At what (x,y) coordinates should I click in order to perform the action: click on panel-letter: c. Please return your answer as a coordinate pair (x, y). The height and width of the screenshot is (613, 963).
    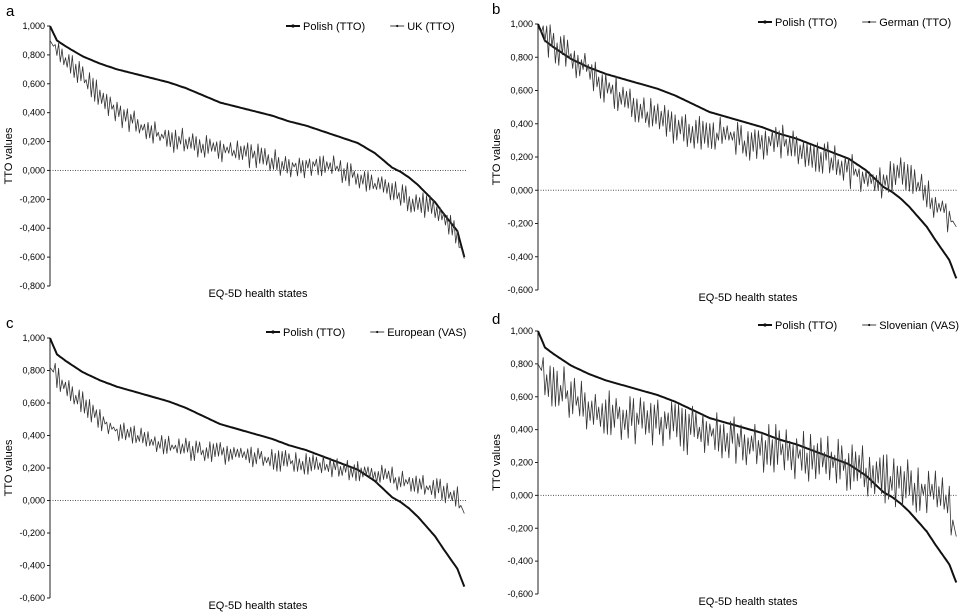
    Looking at the image, I should click on (10, 323).